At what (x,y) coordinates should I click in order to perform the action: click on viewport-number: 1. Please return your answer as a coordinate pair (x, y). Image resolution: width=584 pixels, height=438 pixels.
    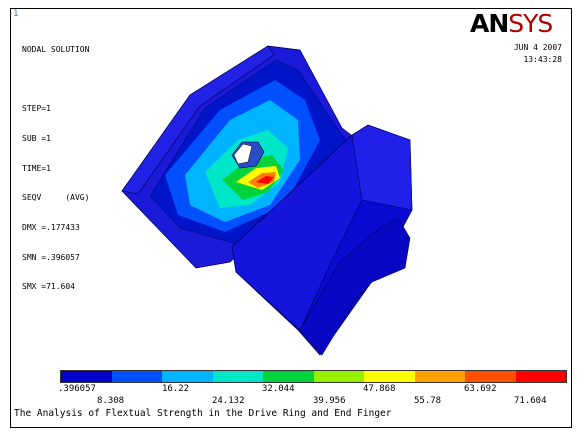
    Looking at the image, I should click on (16, 14).